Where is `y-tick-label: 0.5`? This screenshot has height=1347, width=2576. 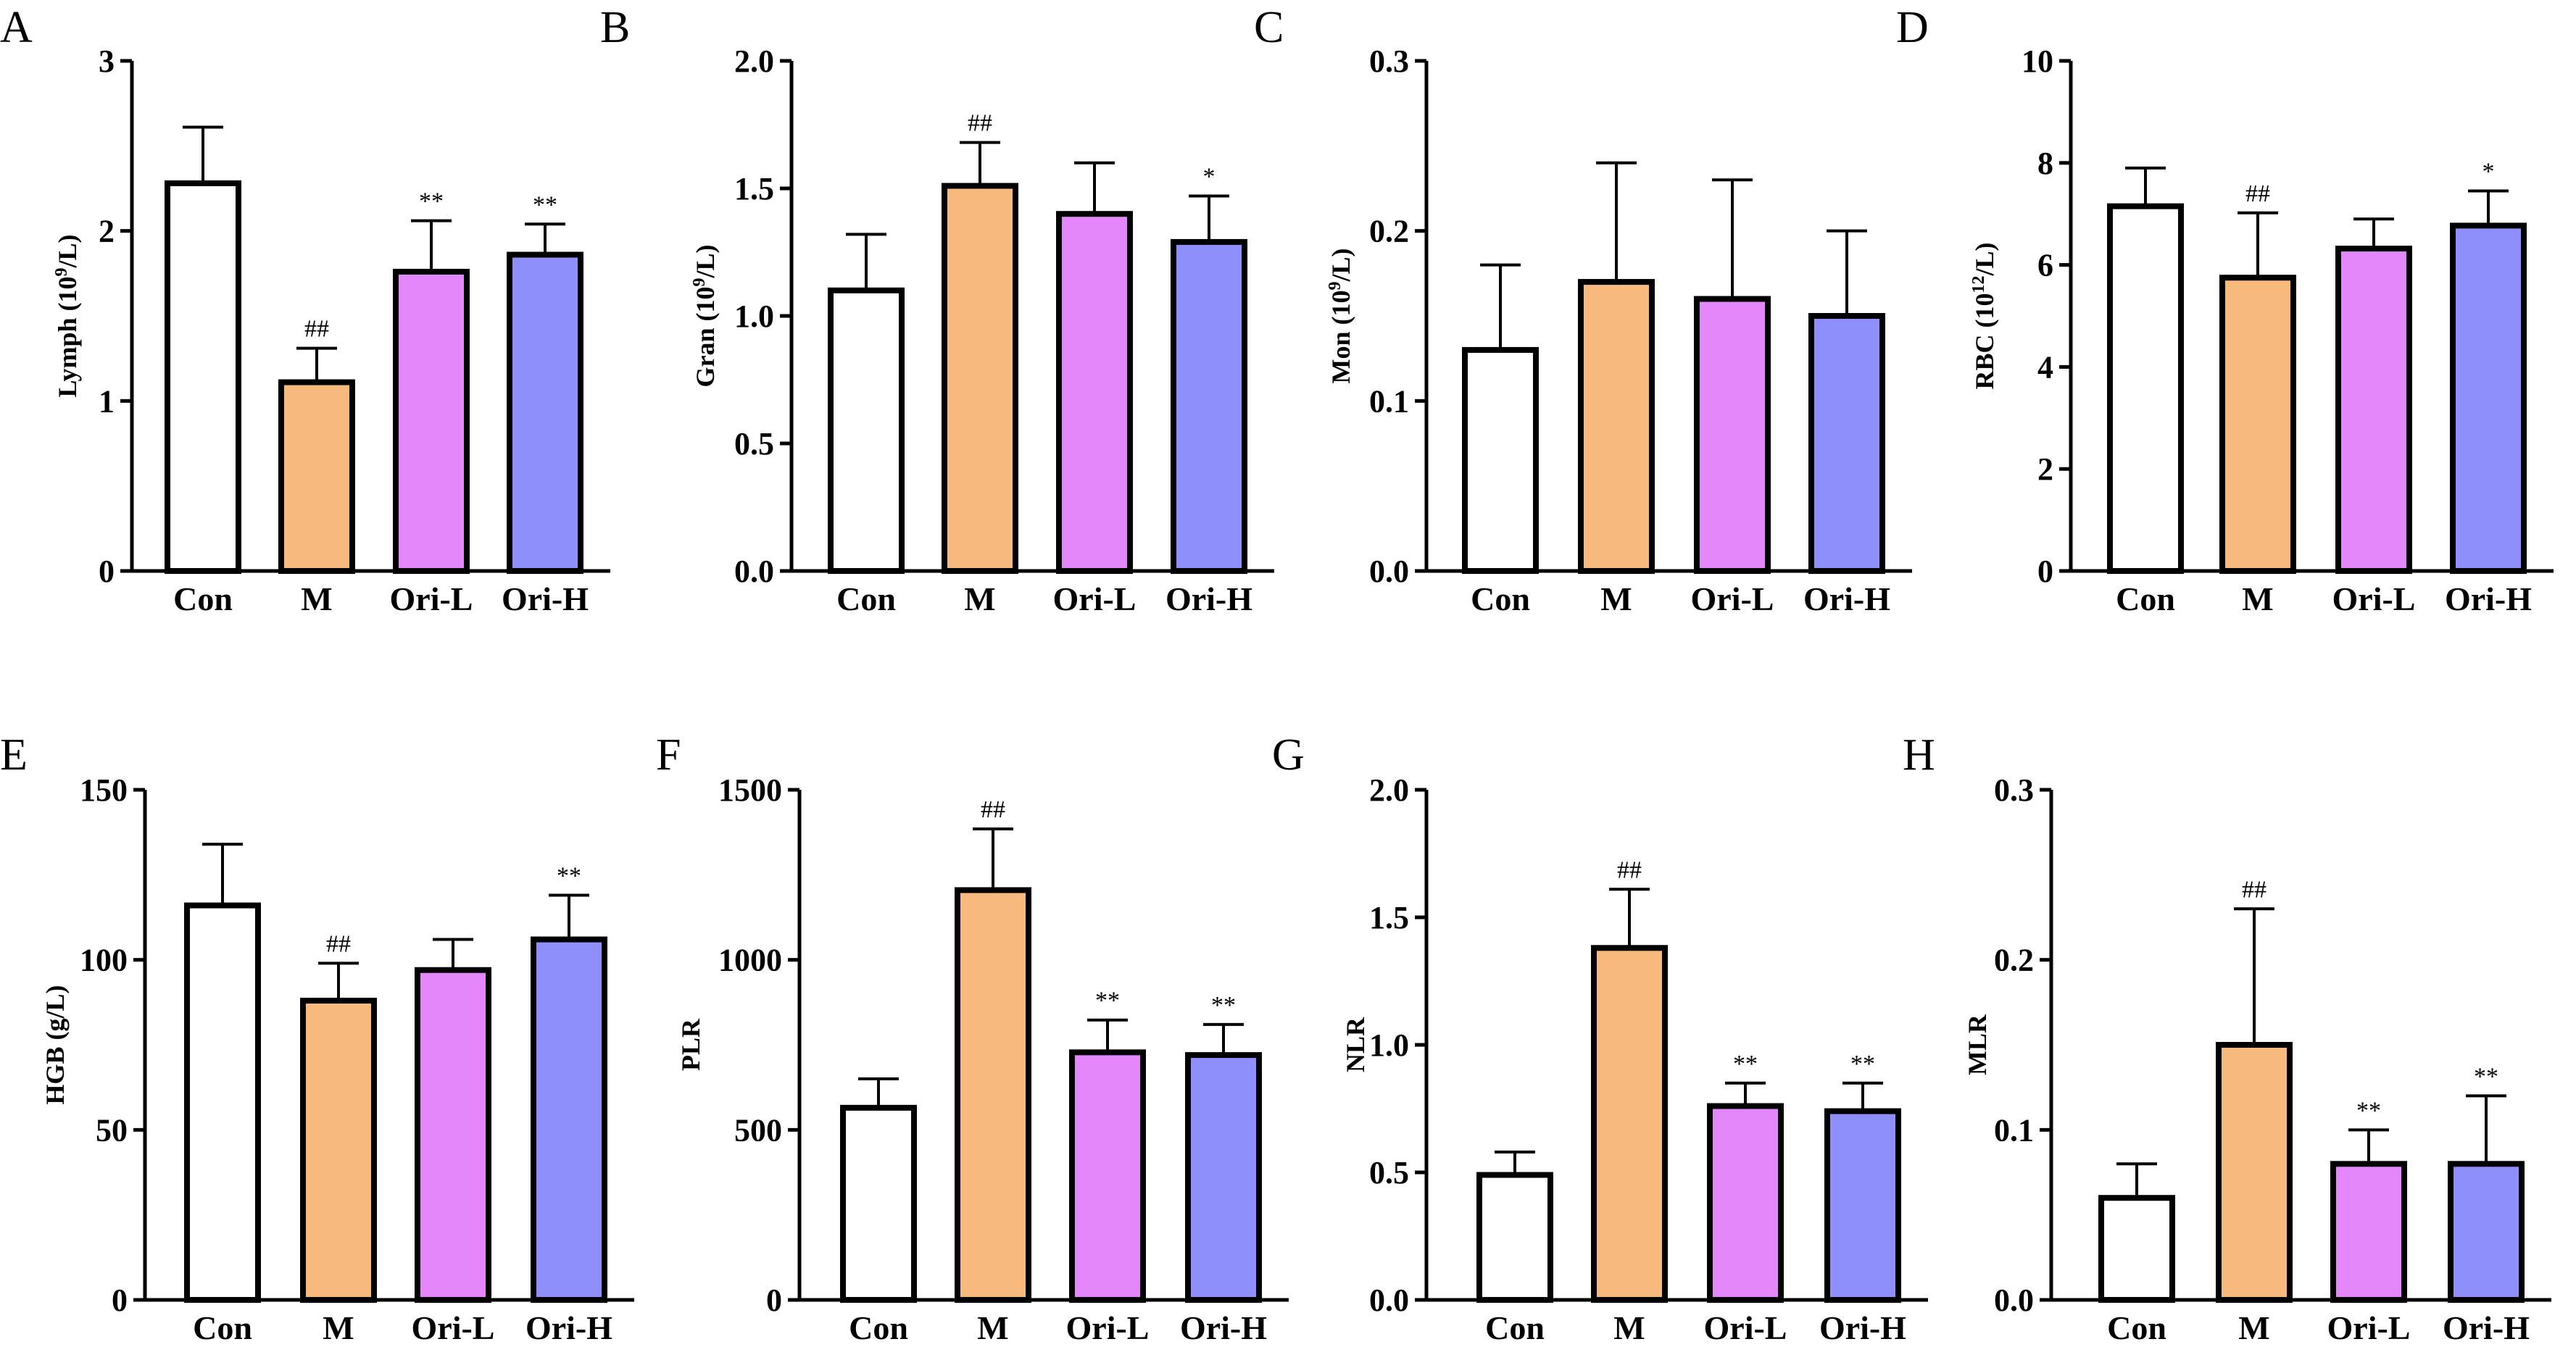
y-tick-label: 0.5 is located at coordinates (1389, 1172).